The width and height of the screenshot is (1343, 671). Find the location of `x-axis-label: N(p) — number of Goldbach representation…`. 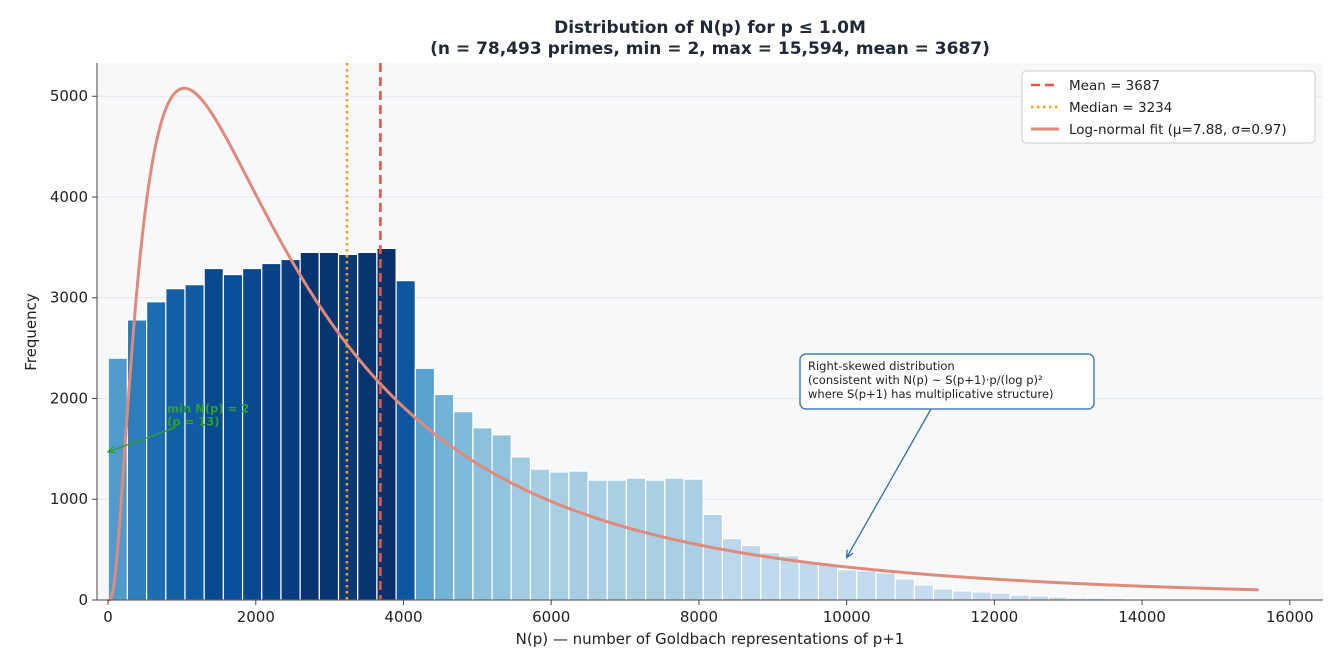

x-axis-label: N(p) — number of Goldbach representation… is located at coordinates (710, 639).